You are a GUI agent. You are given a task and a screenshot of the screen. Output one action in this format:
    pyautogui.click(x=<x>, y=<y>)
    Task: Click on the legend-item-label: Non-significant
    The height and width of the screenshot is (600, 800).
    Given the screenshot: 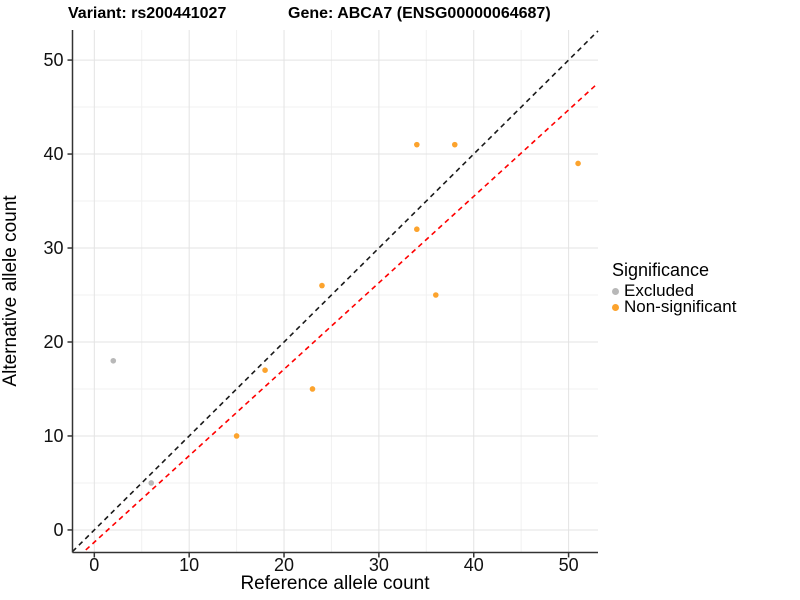 What is the action you would take?
    pyautogui.click(x=680, y=306)
    